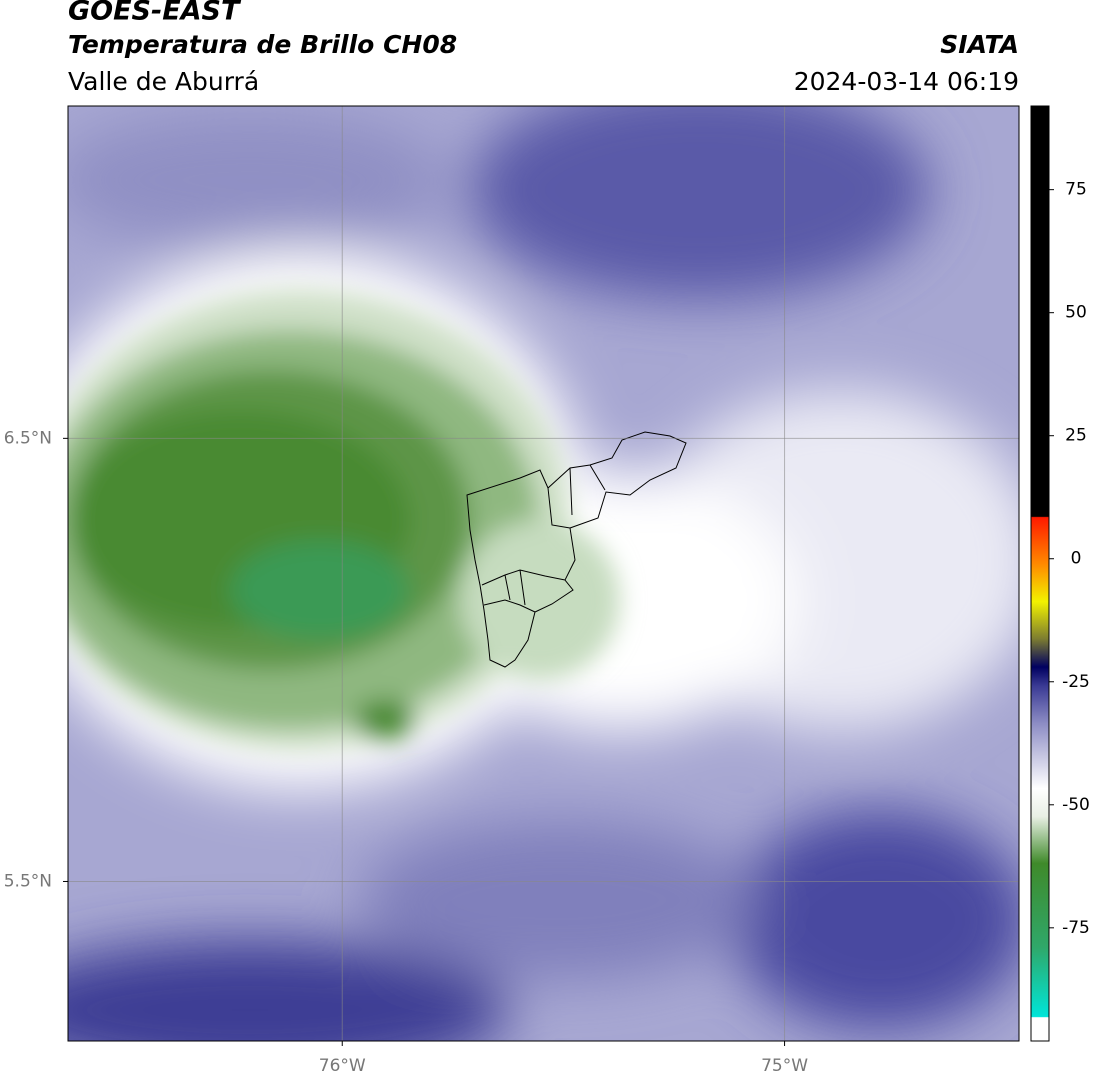  I want to click on source: SIATA, so click(979, 44).